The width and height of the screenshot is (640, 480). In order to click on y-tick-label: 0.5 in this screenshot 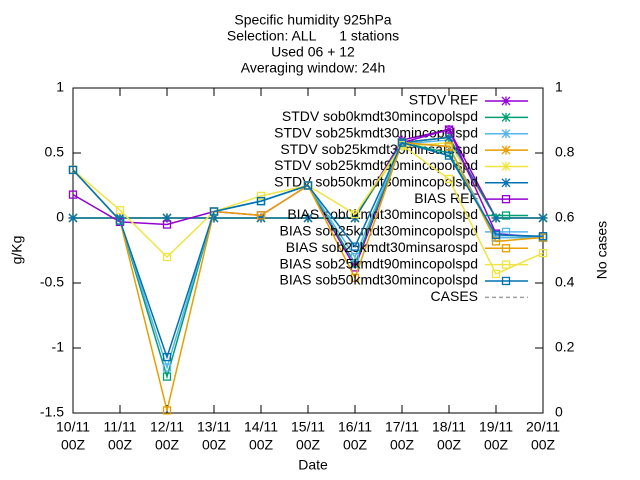, I will do `click(55, 152)`.